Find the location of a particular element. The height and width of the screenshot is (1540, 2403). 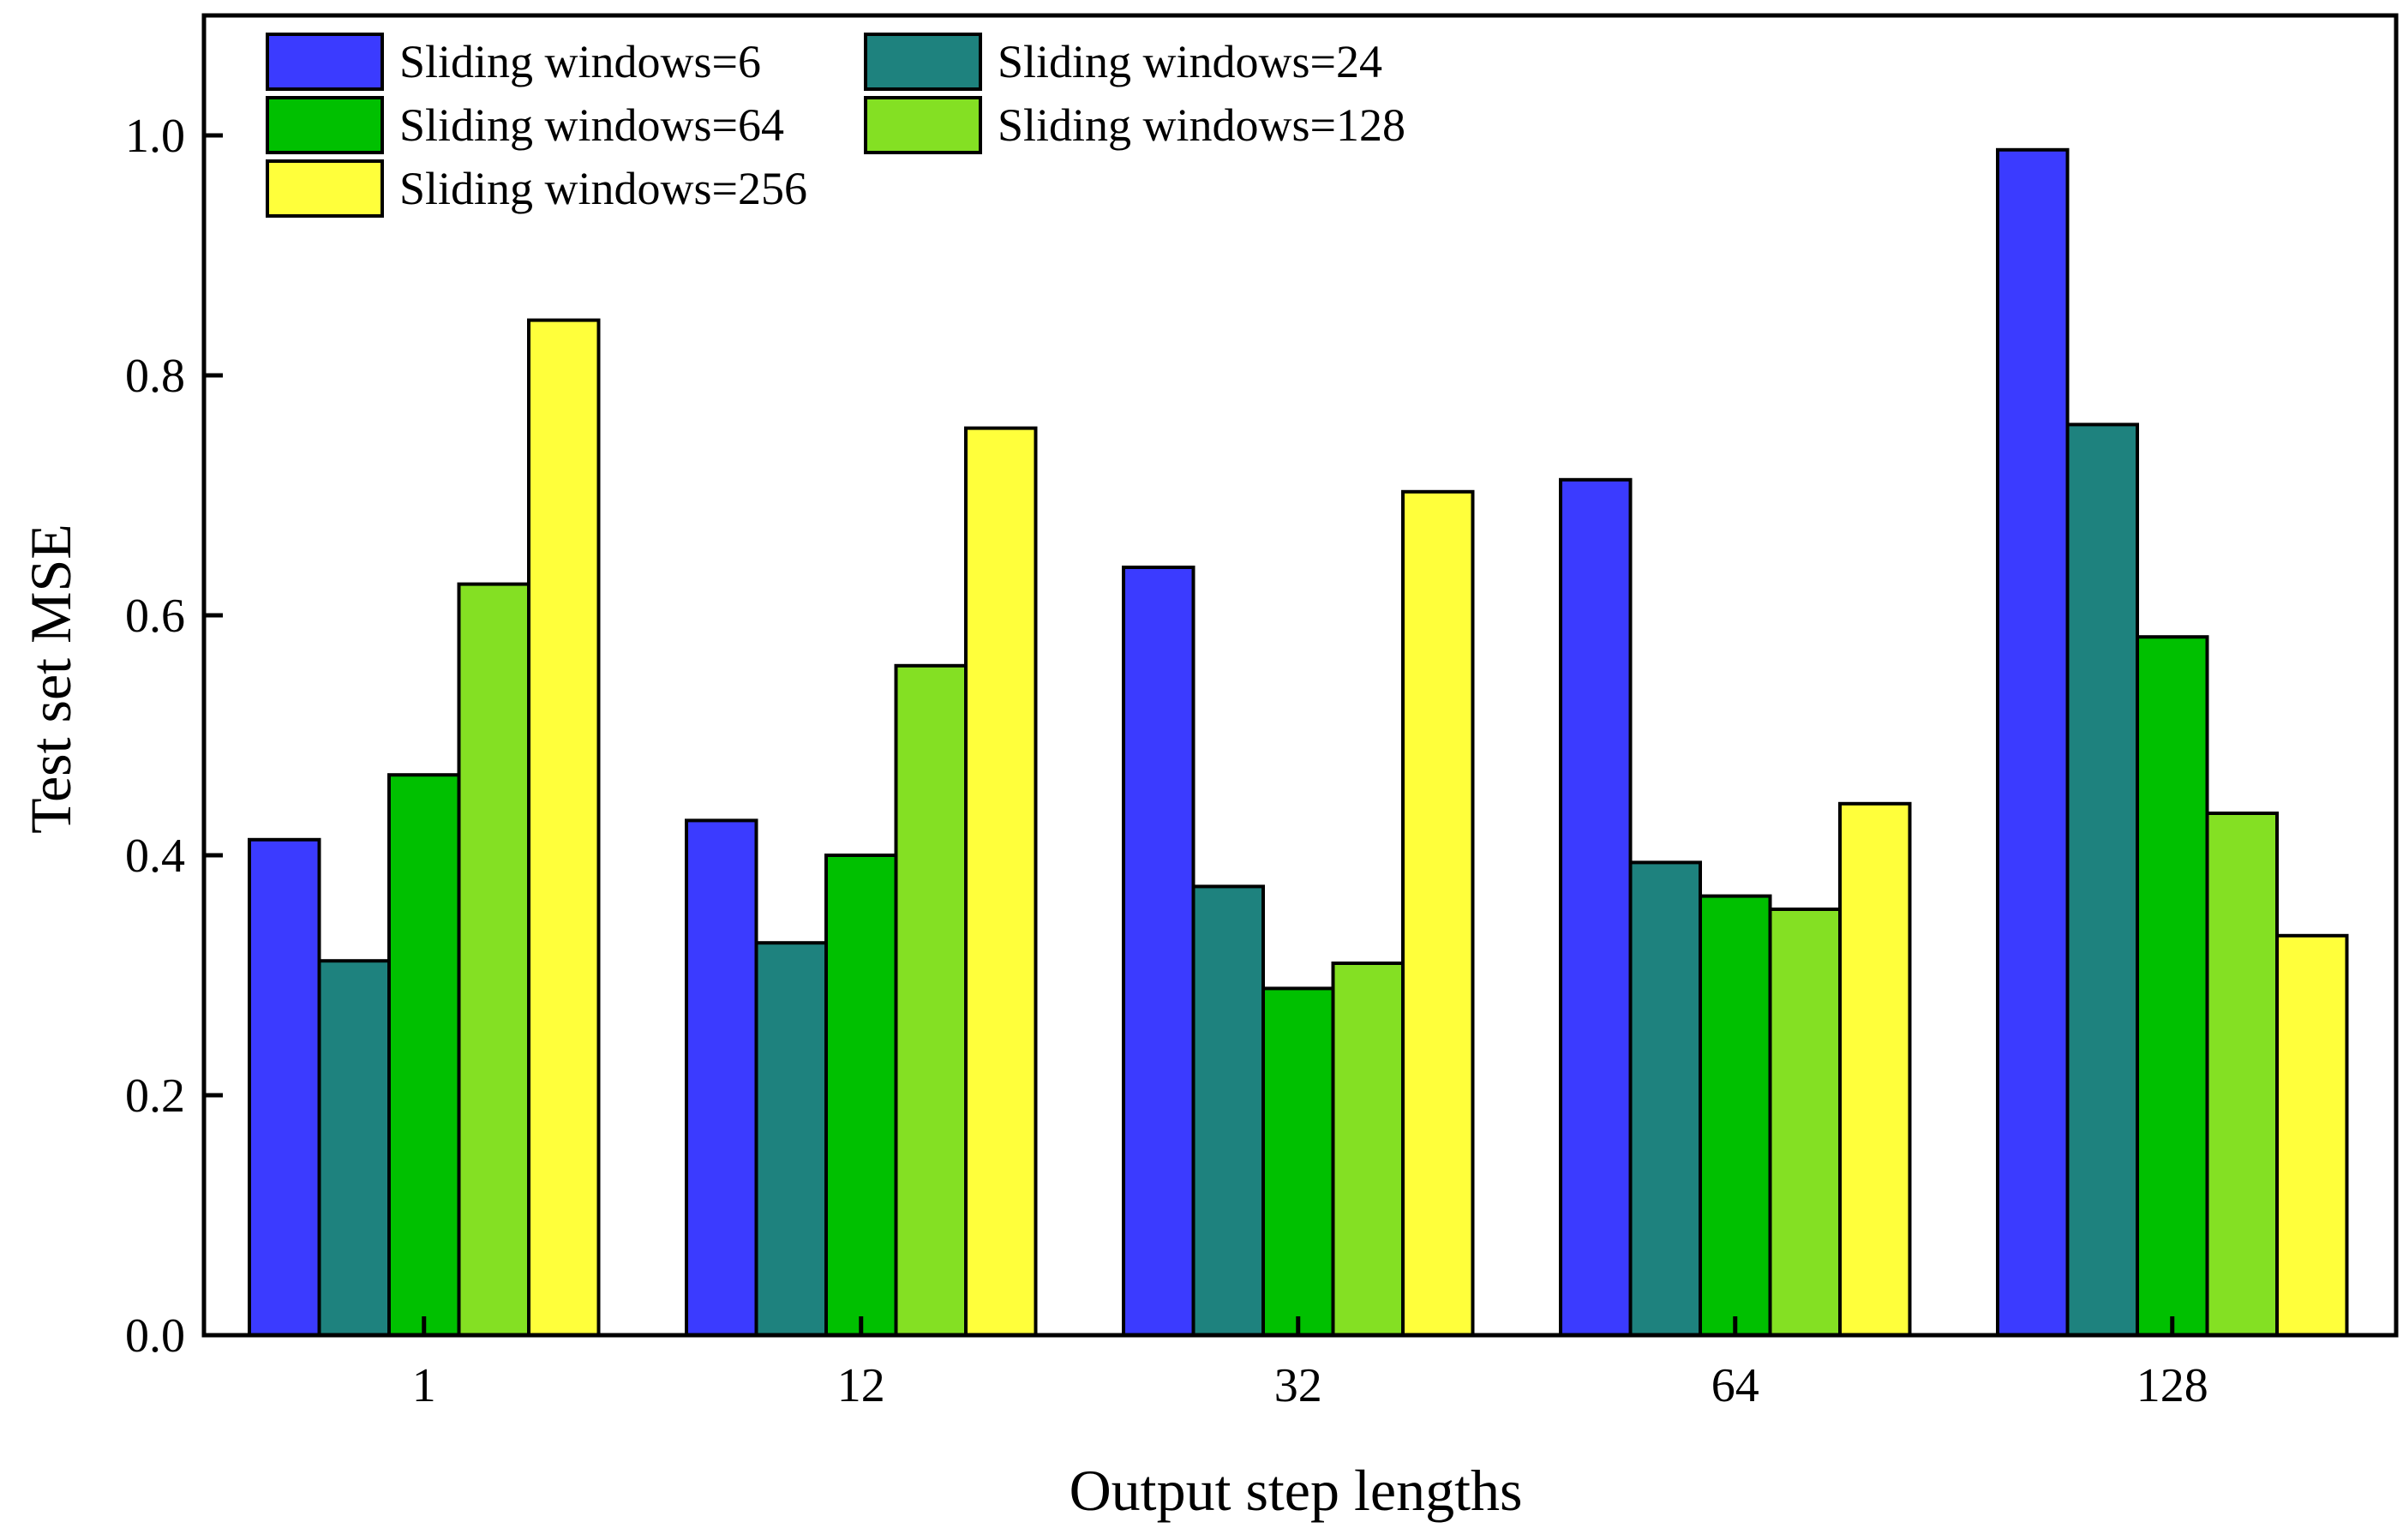

legend-label: Sliding windows=256 is located at coordinates (603, 188).